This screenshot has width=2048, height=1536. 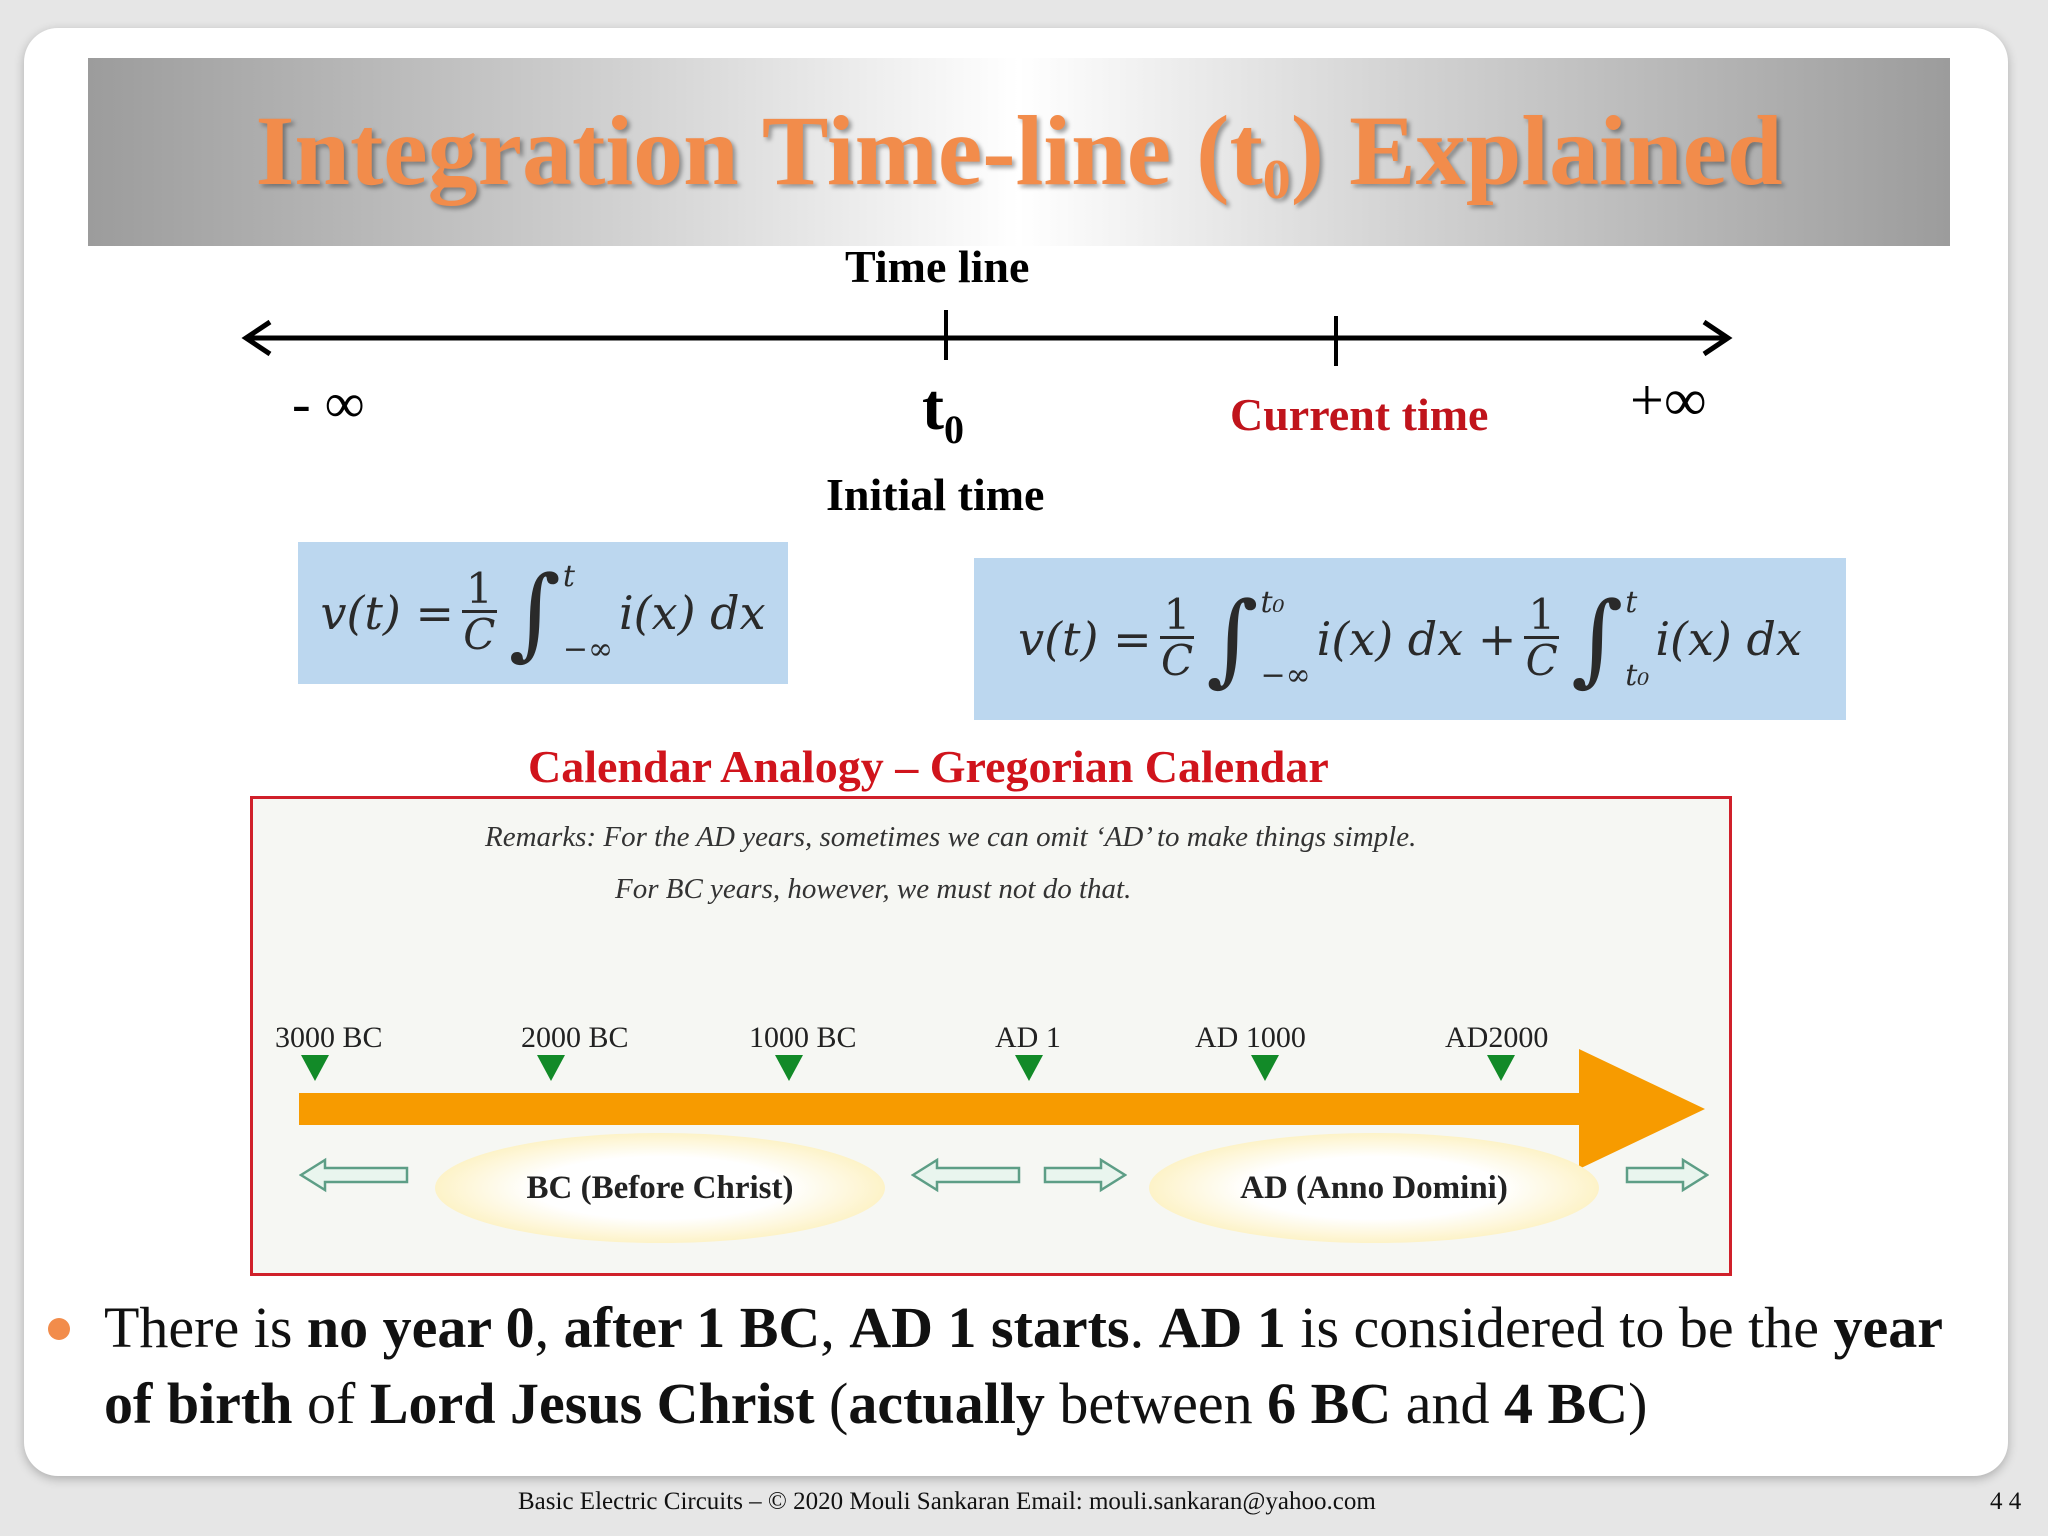 What do you see at coordinates (1028, 1037) in the screenshot?
I see `year-label-ad-1: AD 1` at bounding box center [1028, 1037].